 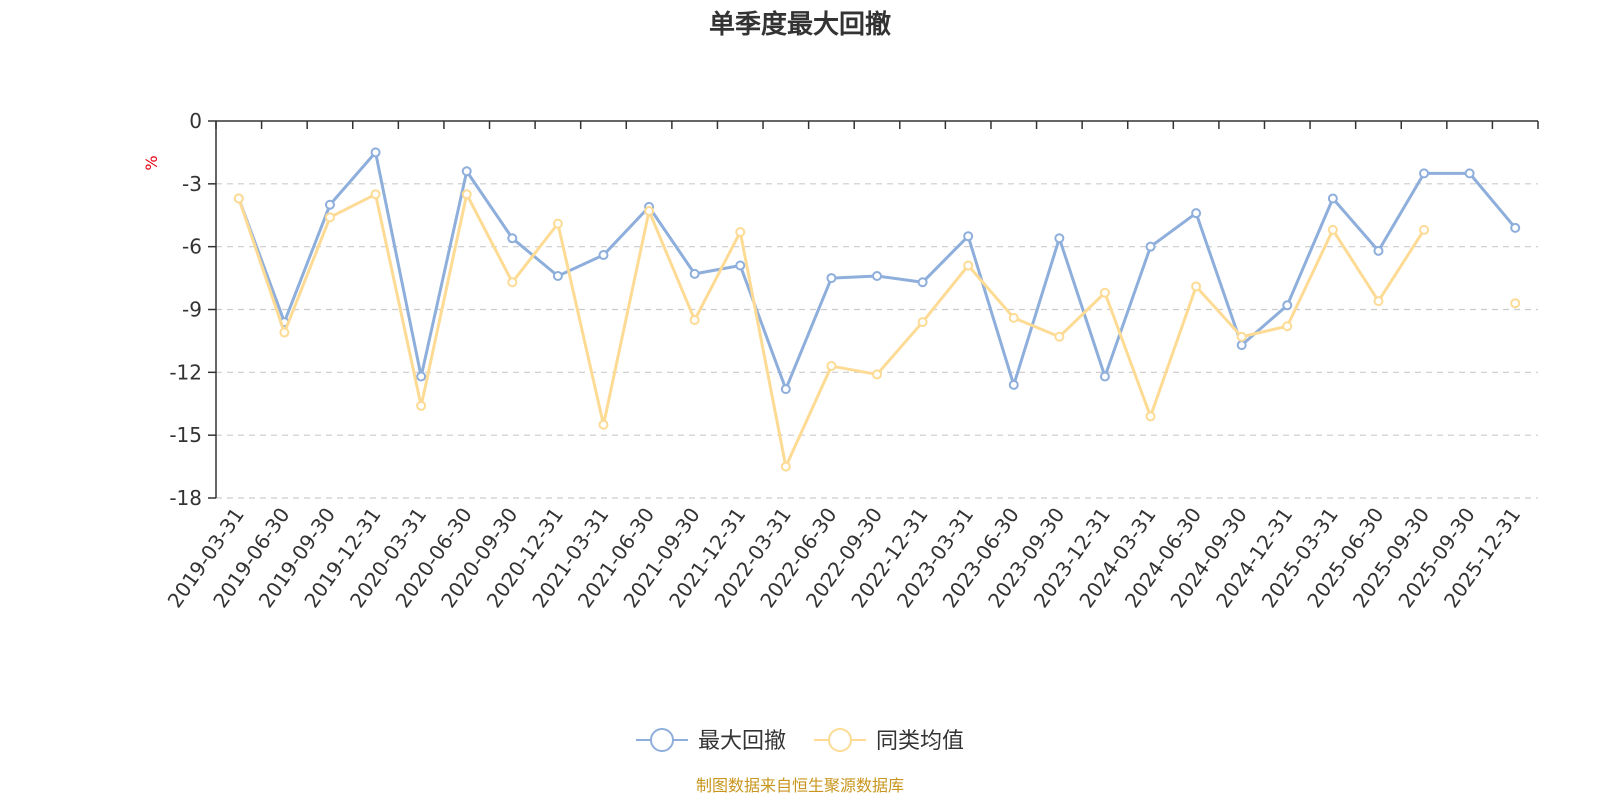 I want to click on chart-title: 单季度最大回撤, so click(x=800, y=24).